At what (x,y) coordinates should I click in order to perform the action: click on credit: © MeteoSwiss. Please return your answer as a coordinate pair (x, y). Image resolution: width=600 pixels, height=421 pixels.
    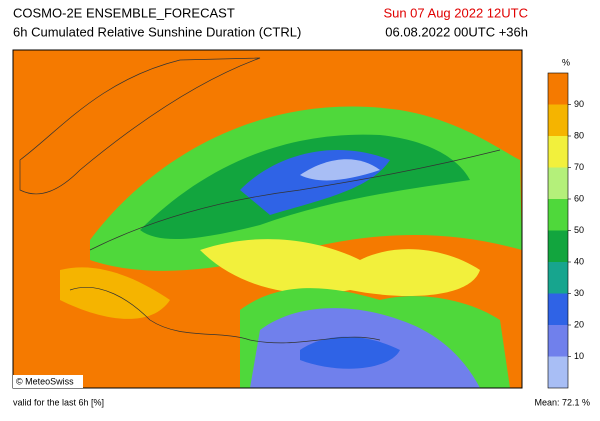
    Looking at the image, I should click on (45, 381).